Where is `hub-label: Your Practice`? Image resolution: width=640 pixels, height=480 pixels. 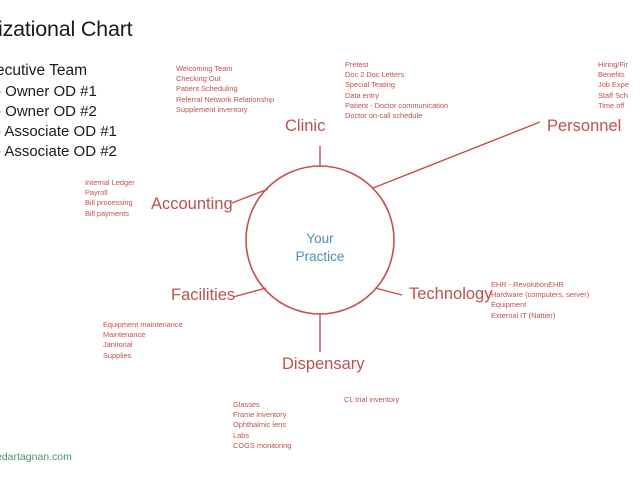
hub-label: Your Practice is located at coordinates (320, 248).